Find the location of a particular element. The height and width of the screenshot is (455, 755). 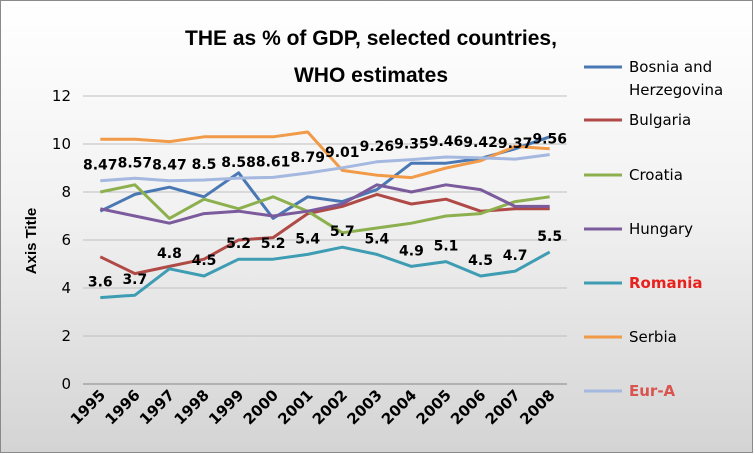

data-label: 8.61 is located at coordinates (273, 162).